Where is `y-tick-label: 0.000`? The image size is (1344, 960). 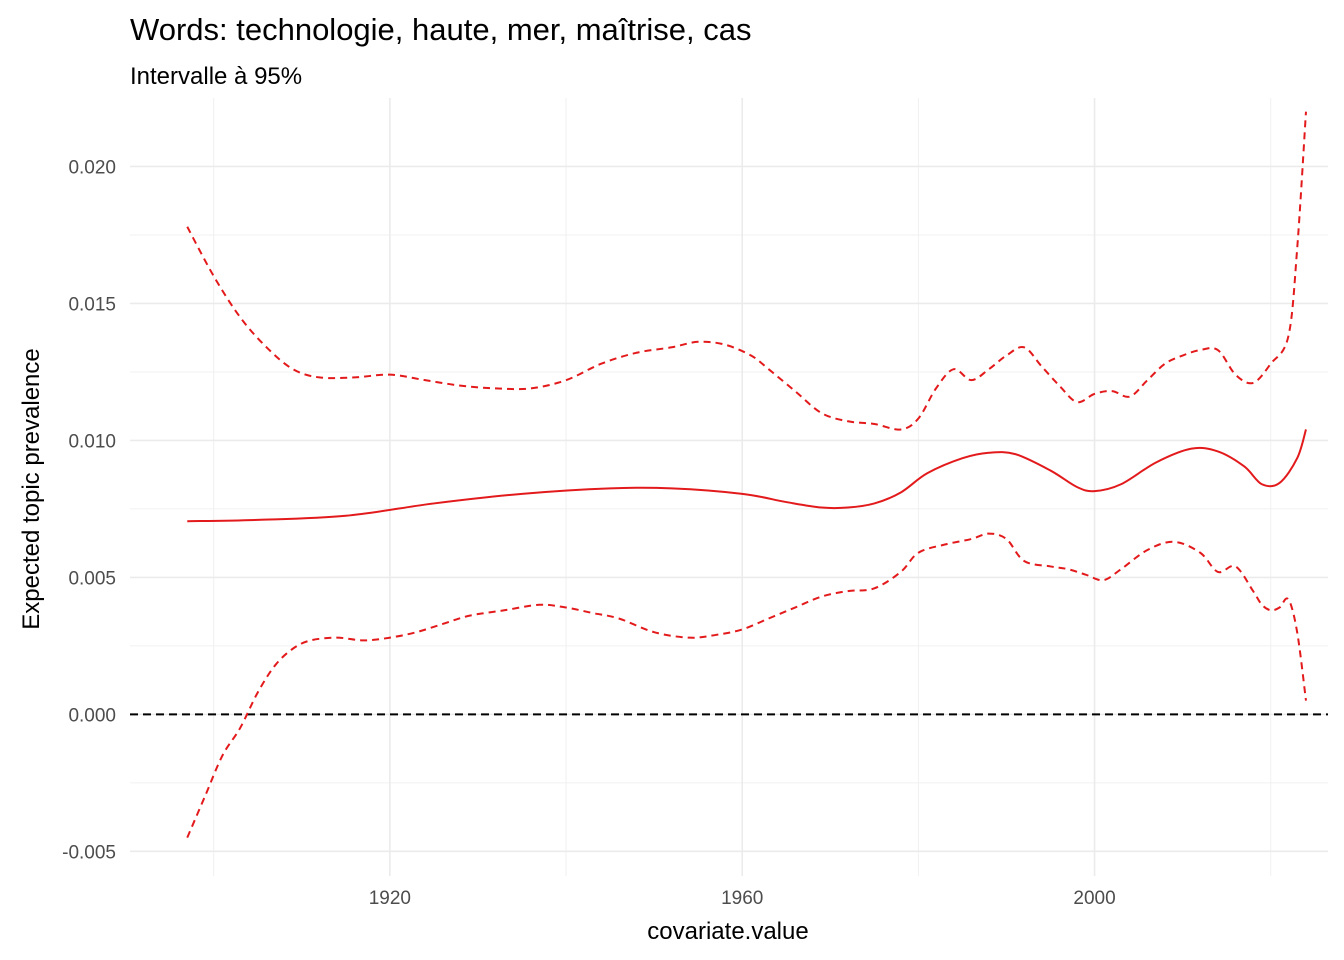 y-tick-label: 0.000 is located at coordinates (92, 715).